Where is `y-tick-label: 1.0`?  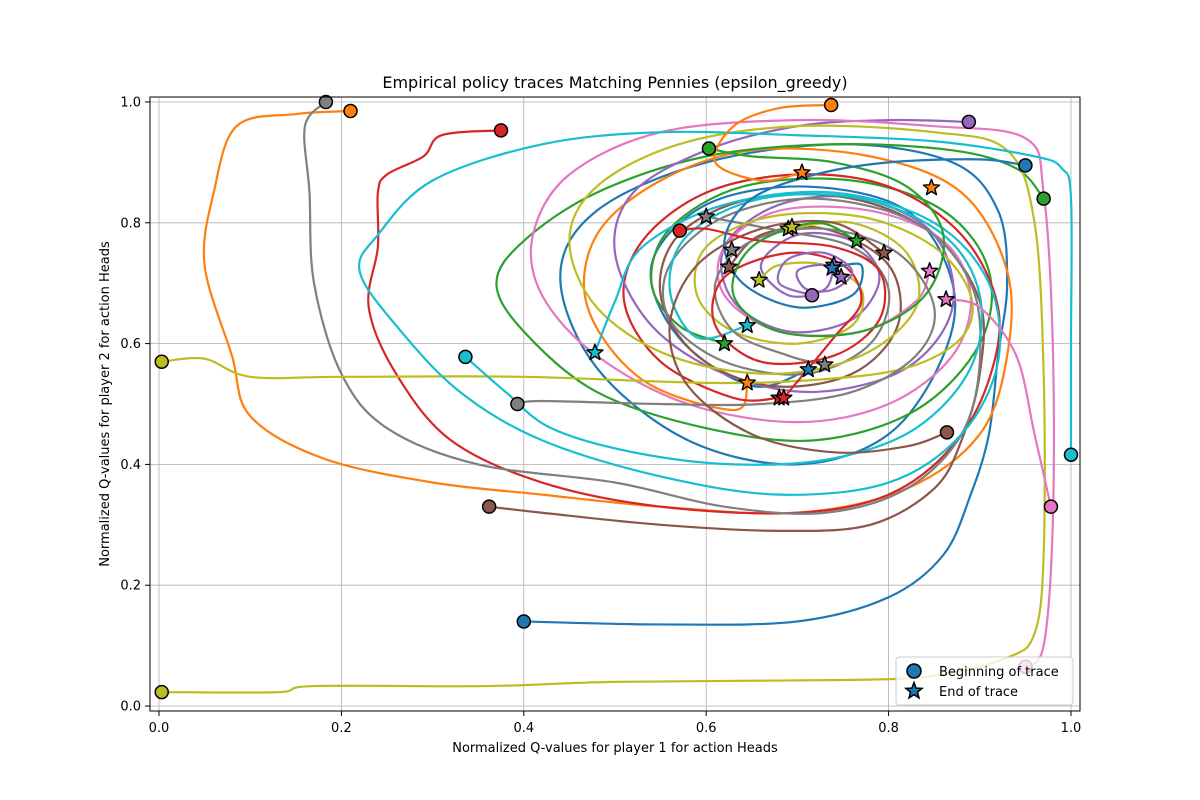
y-tick-label: 1.0 is located at coordinates (130, 103).